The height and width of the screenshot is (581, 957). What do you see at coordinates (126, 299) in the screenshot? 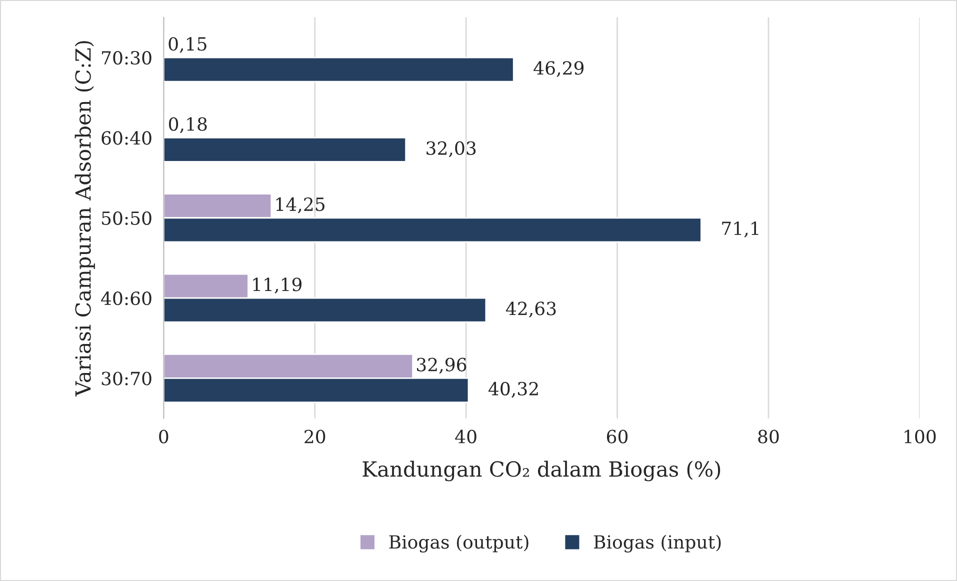
I see `y-tick-label: 40:60` at bounding box center [126, 299].